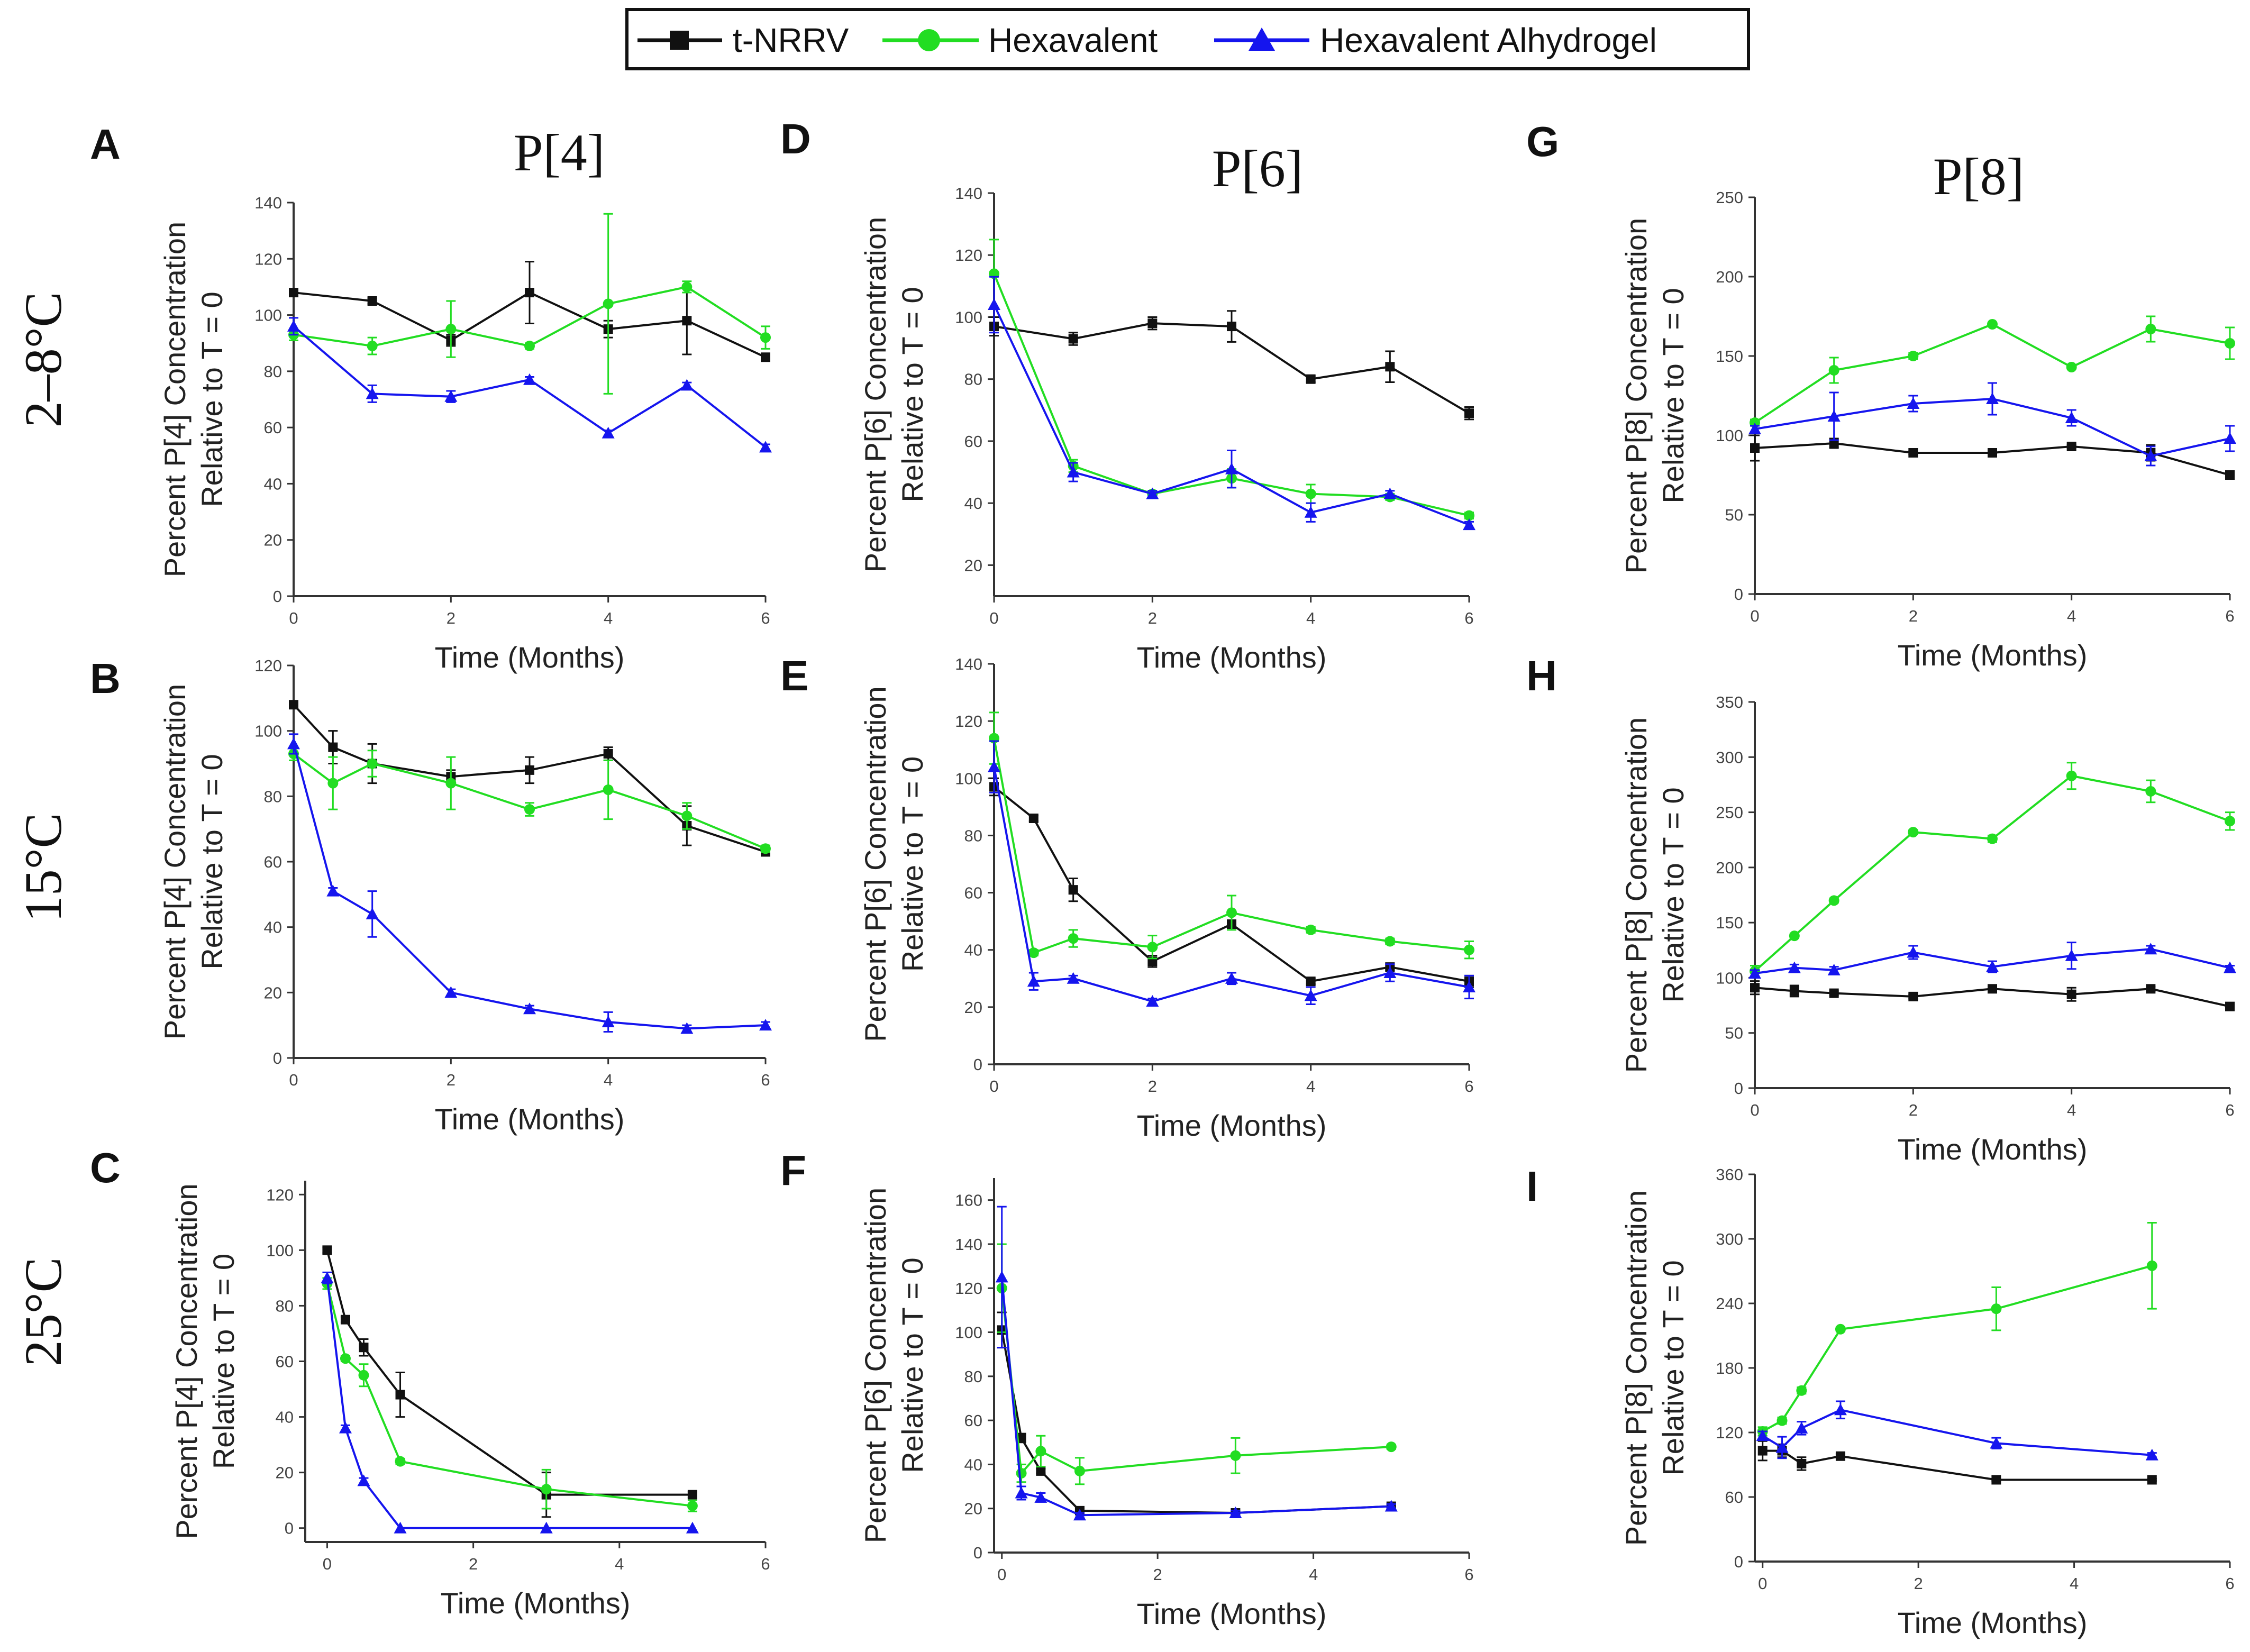  I want to click on y-tick-label: 120, so click(1730, 1433).